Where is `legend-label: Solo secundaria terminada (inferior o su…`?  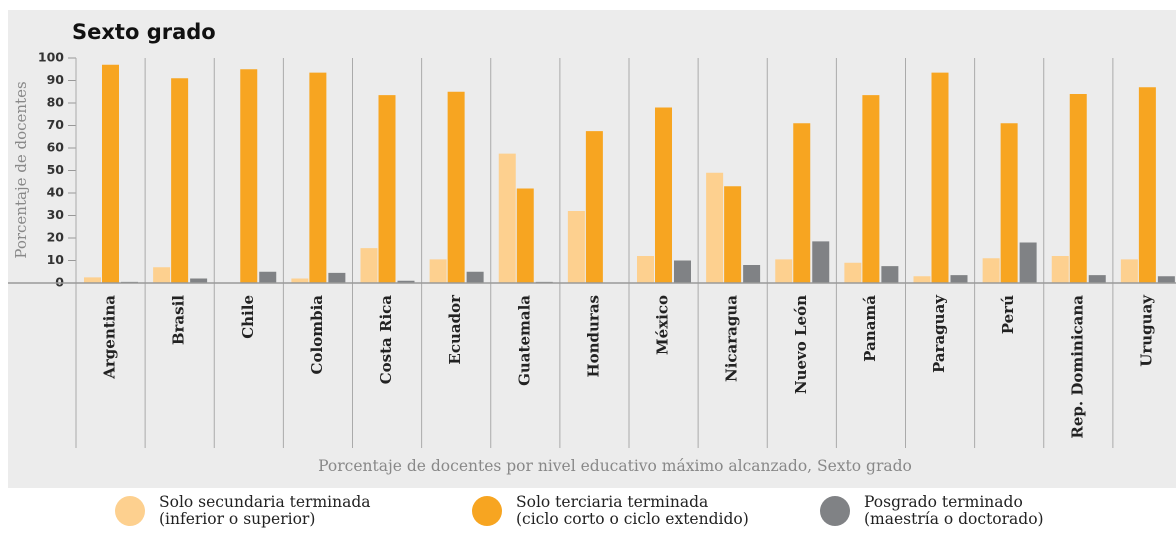 legend-label: Solo secundaria terminada (inferior o su… is located at coordinates (265, 510).